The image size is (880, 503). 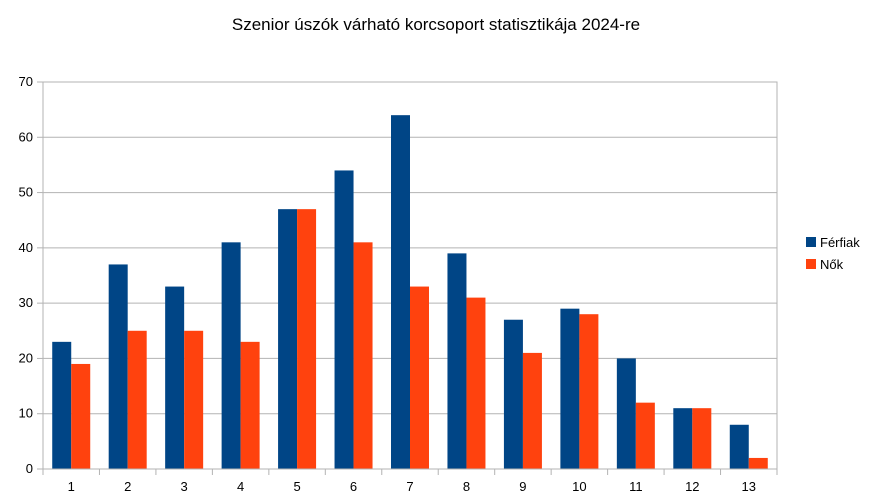 I want to click on legend: Férfiak Nők, so click(x=833, y=253).